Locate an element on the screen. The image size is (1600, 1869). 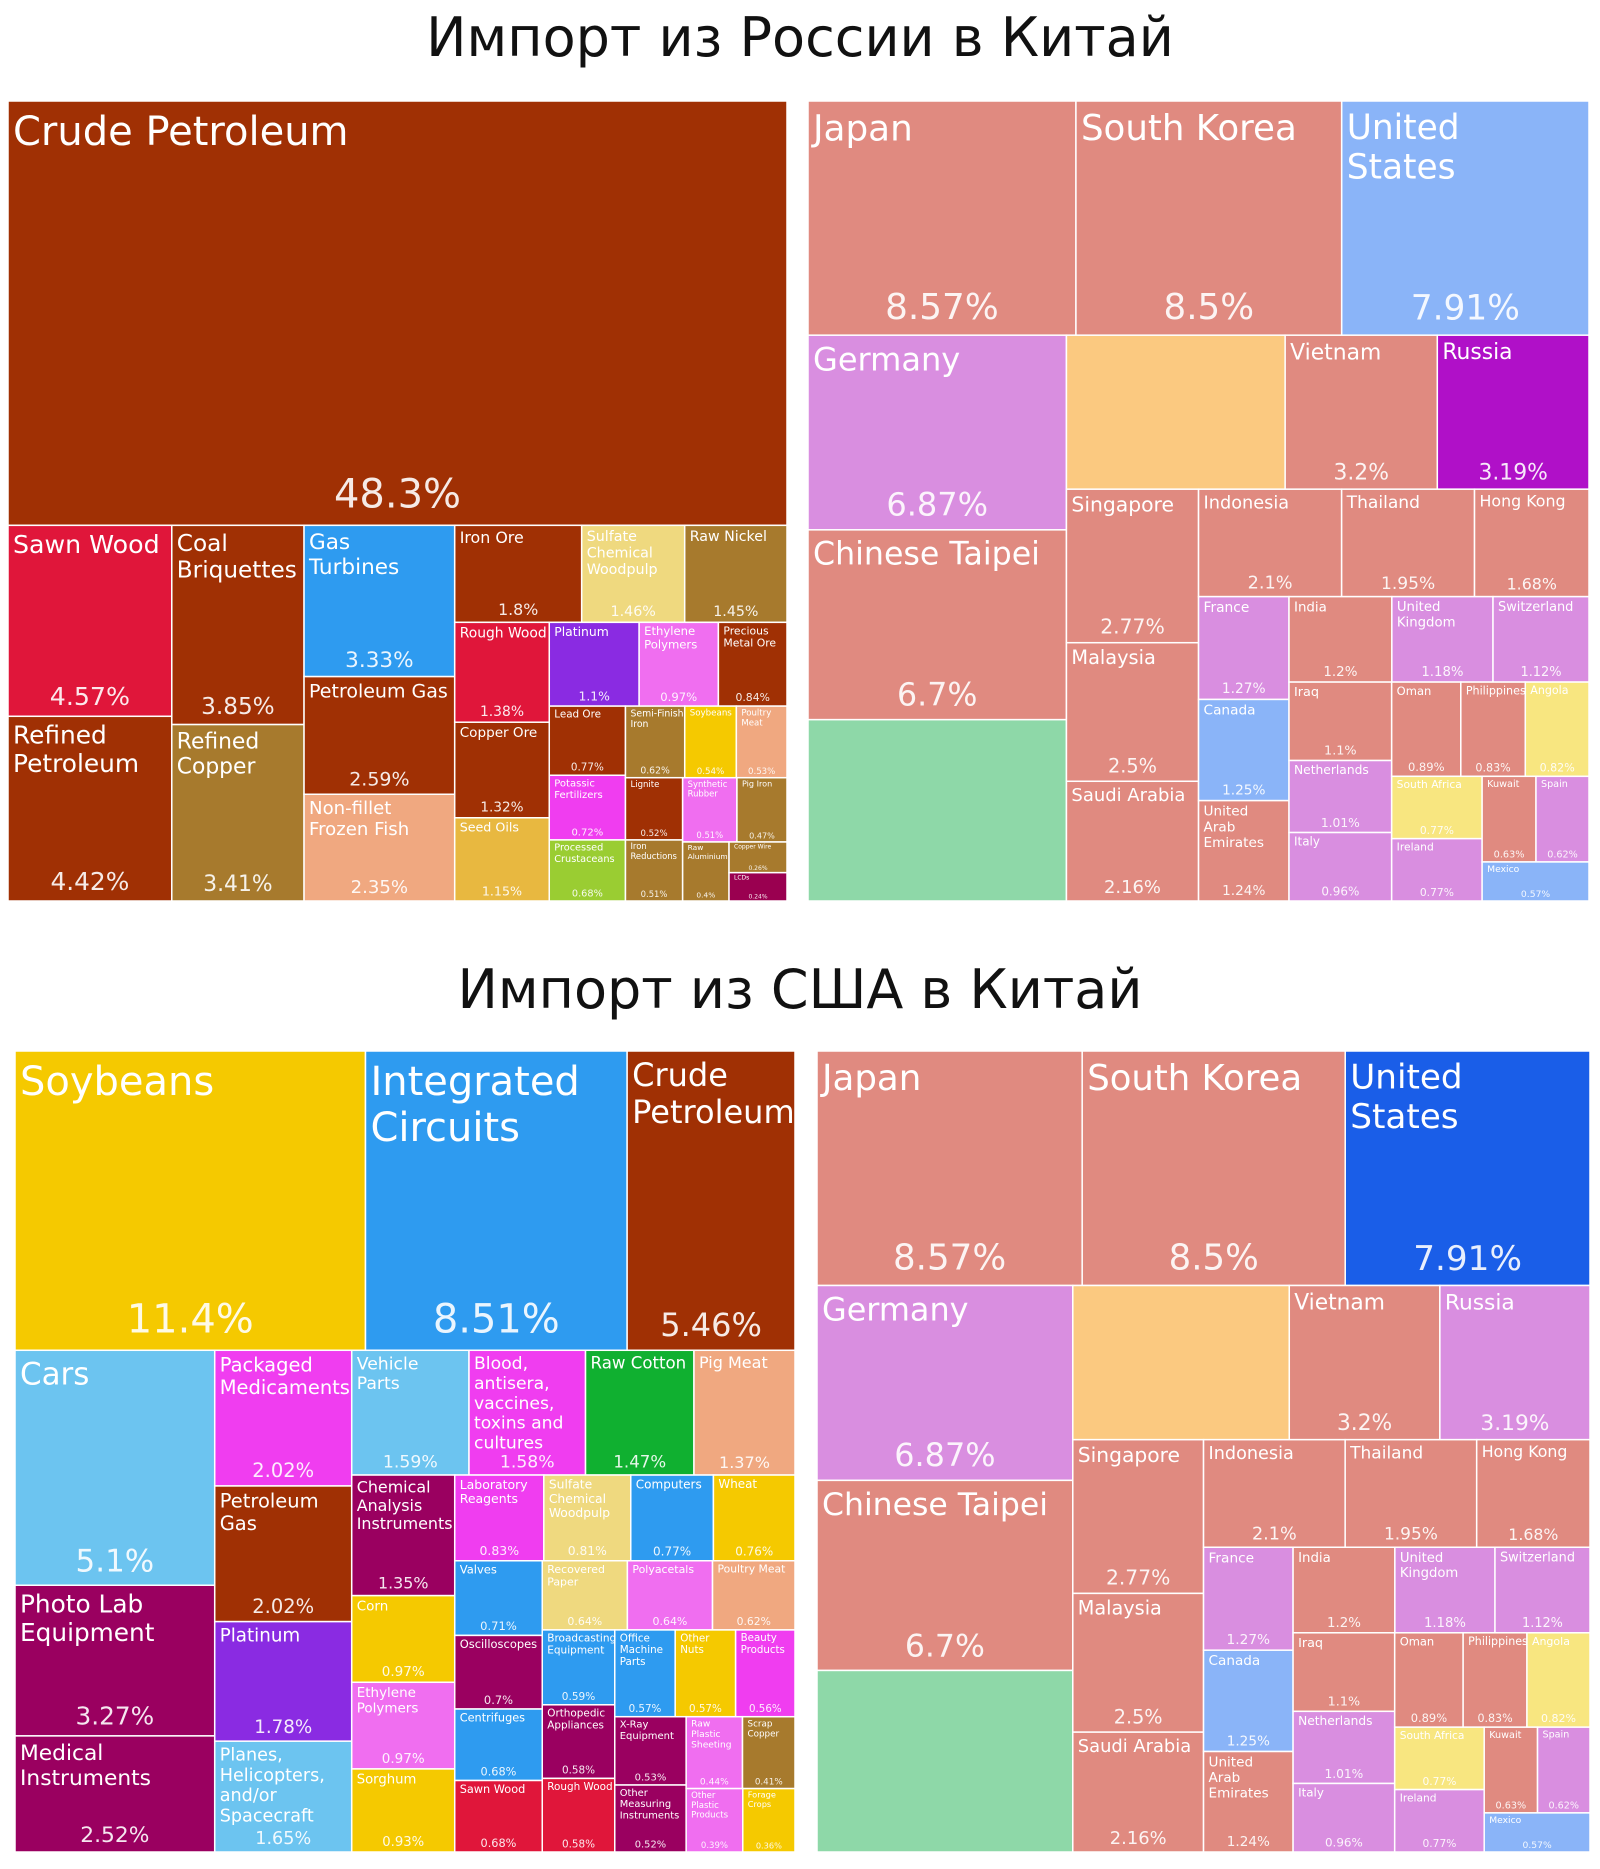
tile: Petroleum Gas 2.02% is located at coordinates (283, 1554).